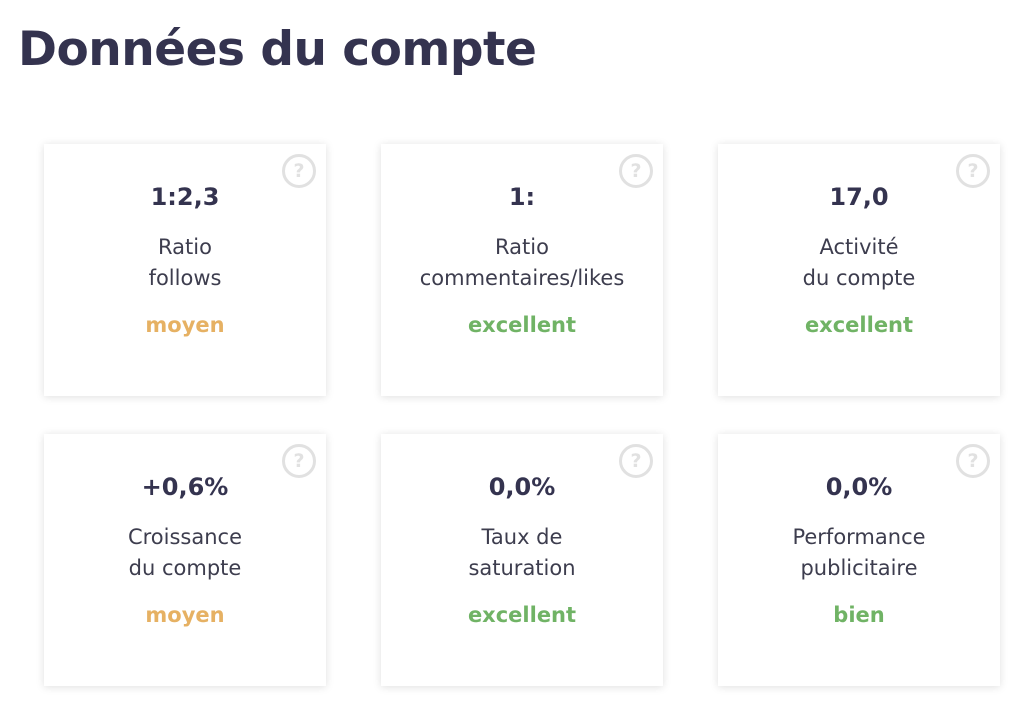 This screenshot has height=712, width=1024. Describe the element at coordinates (859, 553) in the screenshot. I see `metric-label: Performance publicitaire` at that location.